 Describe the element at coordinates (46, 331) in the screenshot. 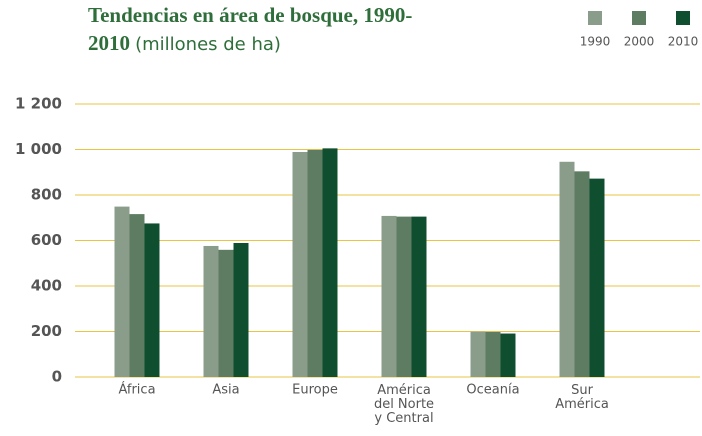

I see `y-tick-label: 200` at that location.